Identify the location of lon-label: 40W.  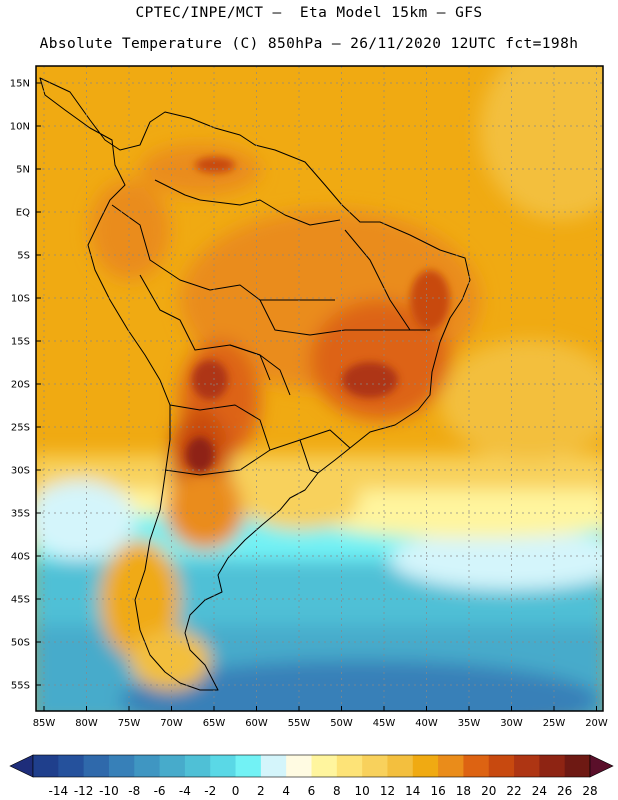
(426, 723).